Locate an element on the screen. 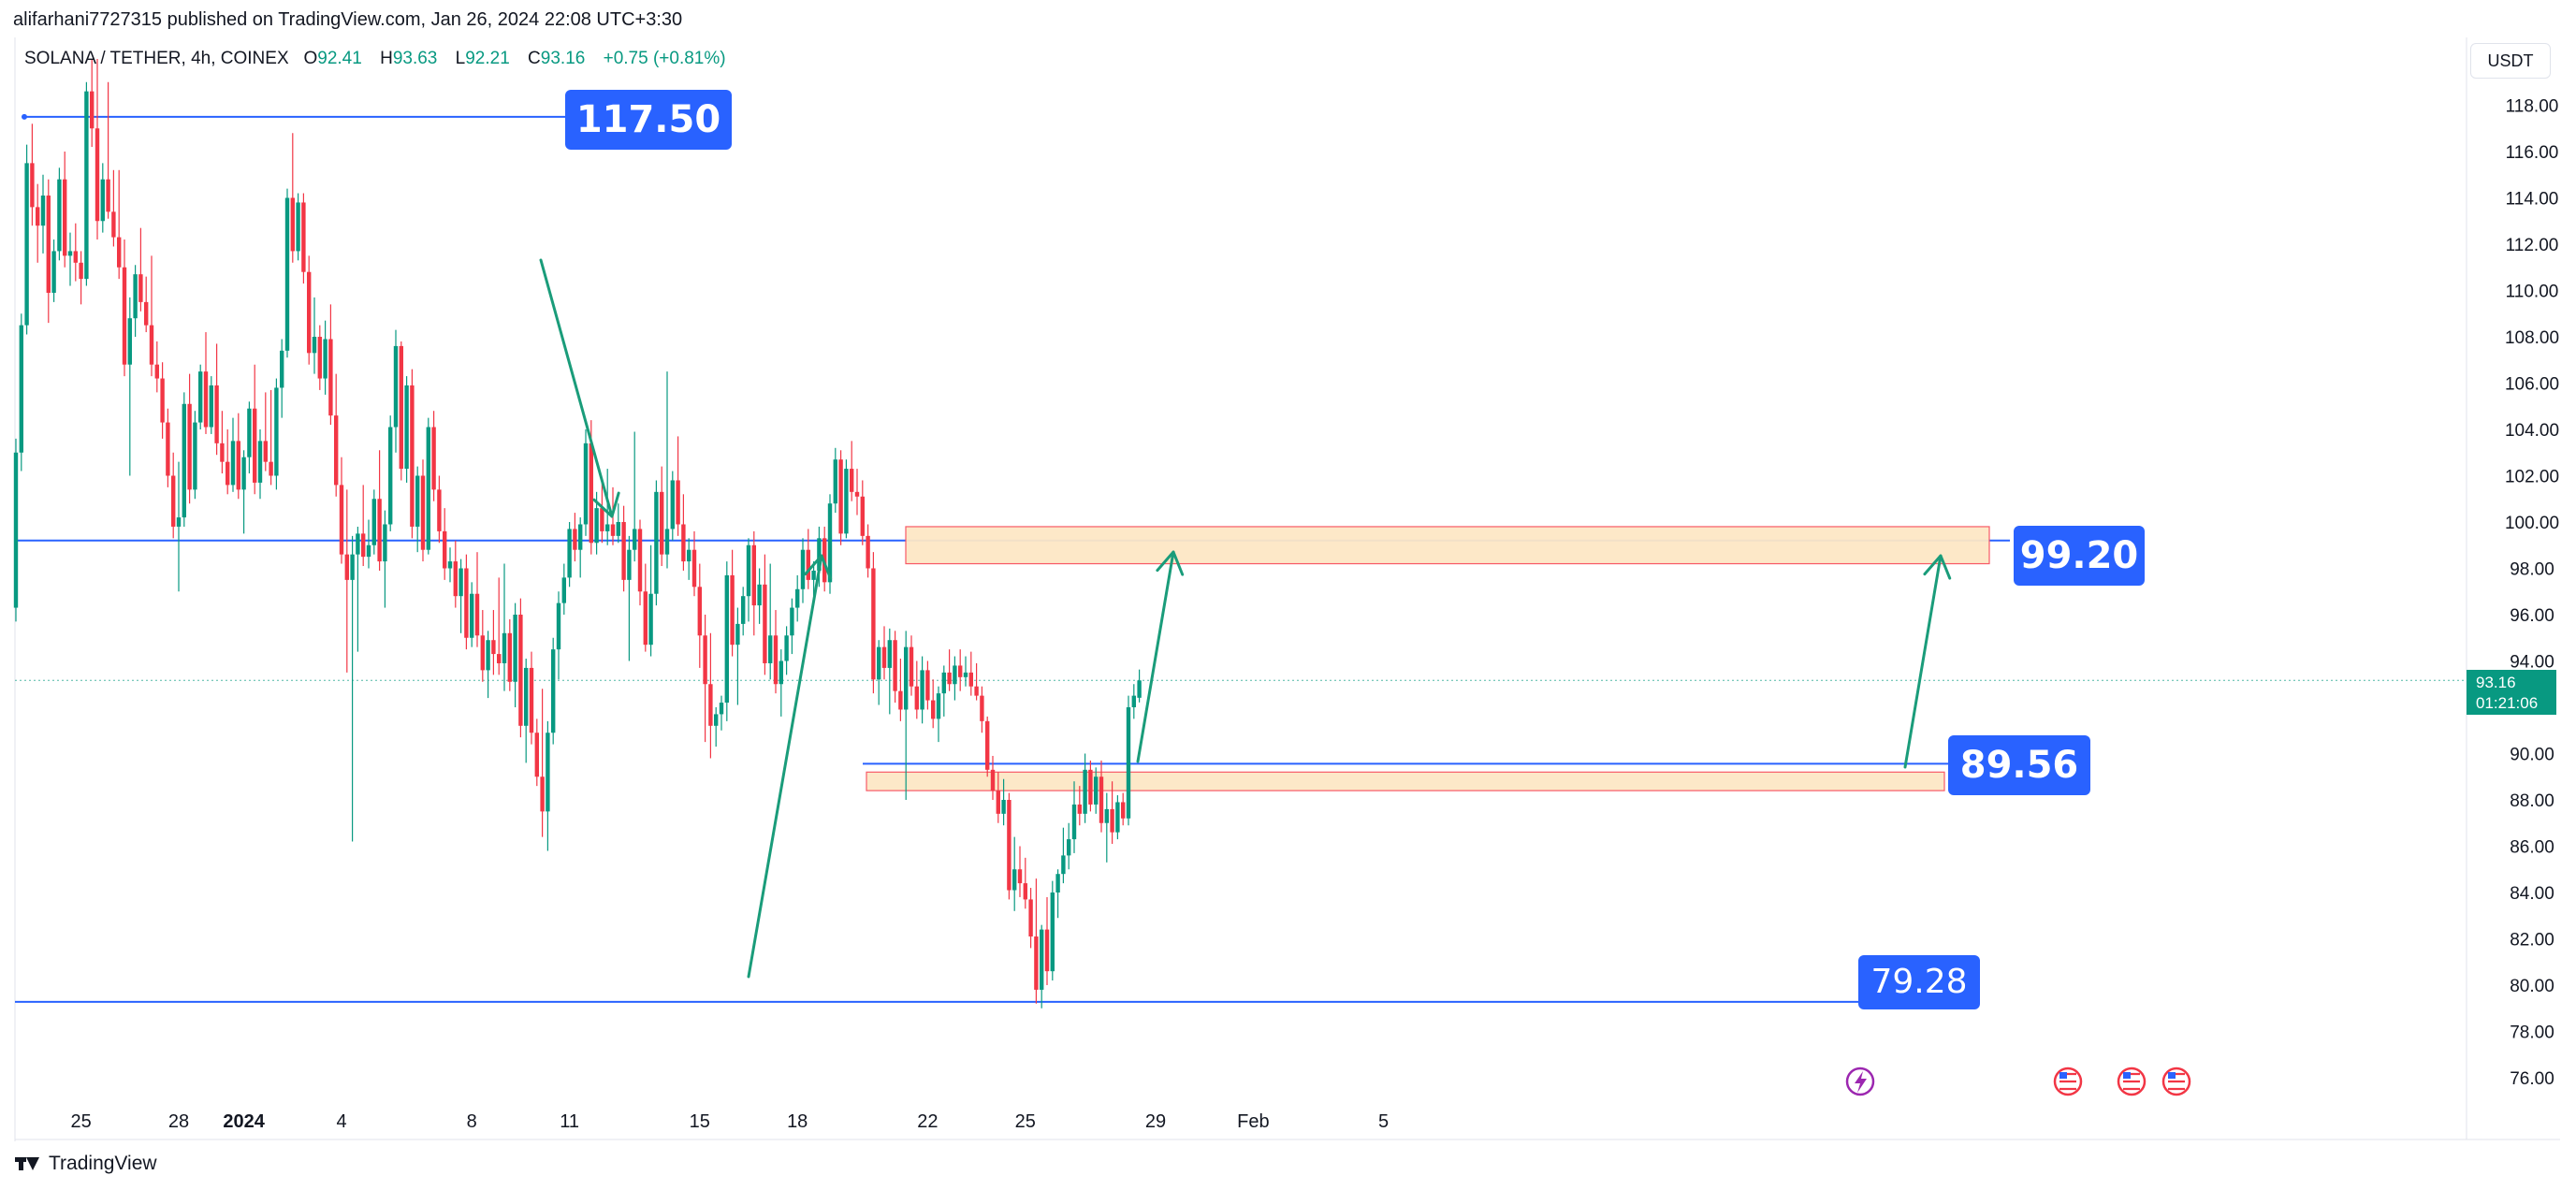 The image size is (2576, 1190). price-tick-label: 84.00 is located at coordinates (2532, 894).